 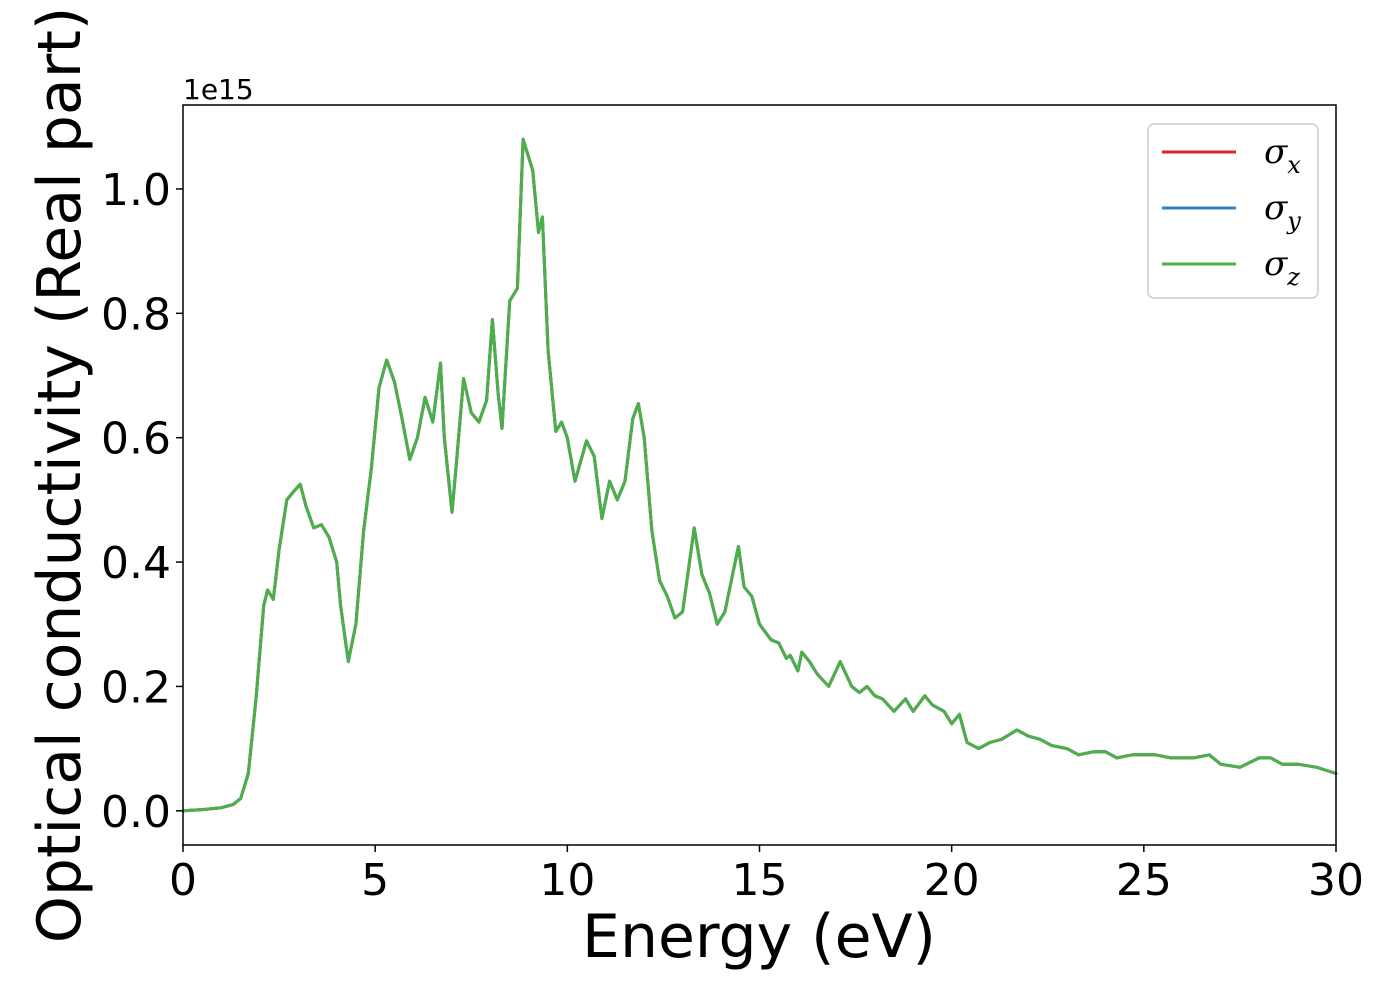 I want to click on x-axis-ticks: 0 5 10 15 20 25 30, so click(x=766, y=875).